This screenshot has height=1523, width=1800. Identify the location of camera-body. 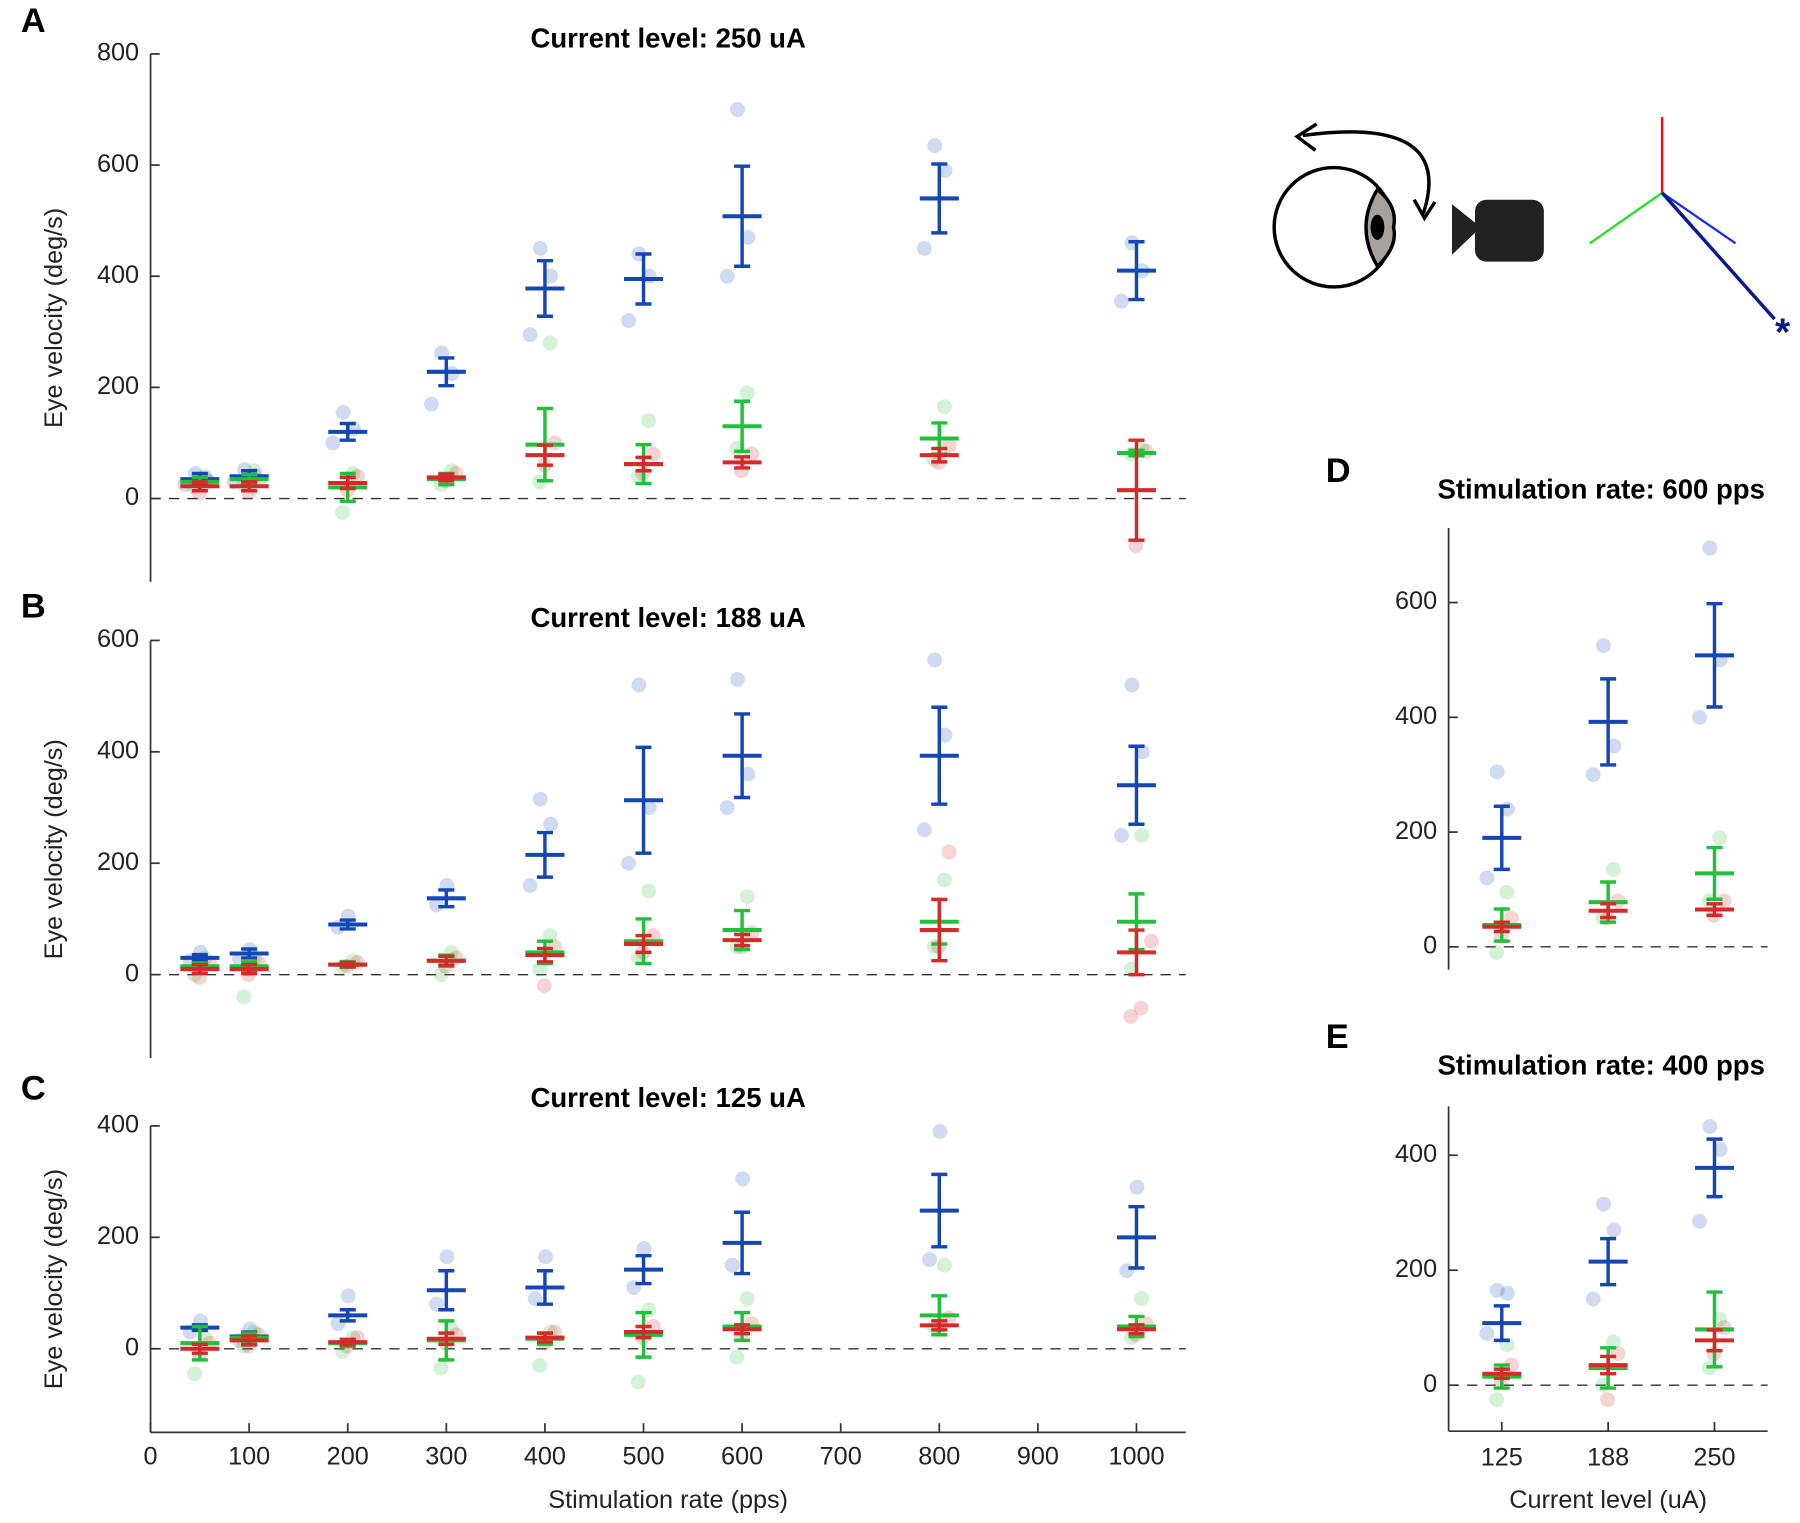
(1509, 230).